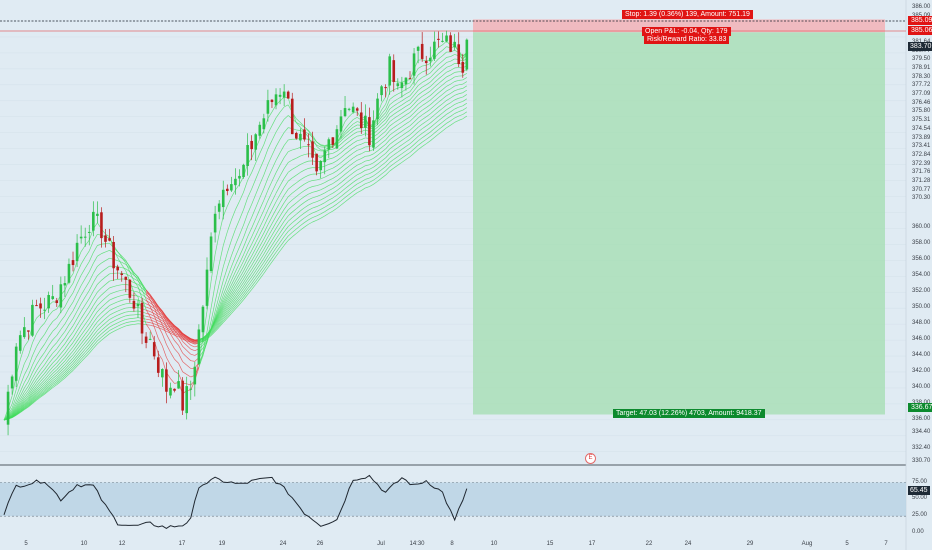 This screenshot has width=932, height=550. Describe the element at coordinates (920, 498) in the screenshot. I see `oscillator-tick-label: 50.00` at that location.